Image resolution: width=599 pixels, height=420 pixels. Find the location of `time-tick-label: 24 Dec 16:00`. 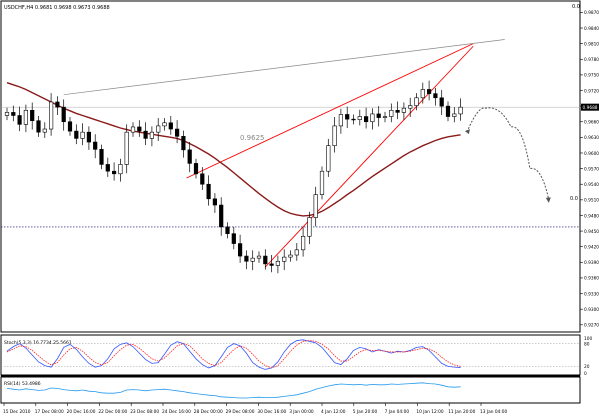

time-tick-label: 24 Dec 16:00 is located at coordinates (176, 412).